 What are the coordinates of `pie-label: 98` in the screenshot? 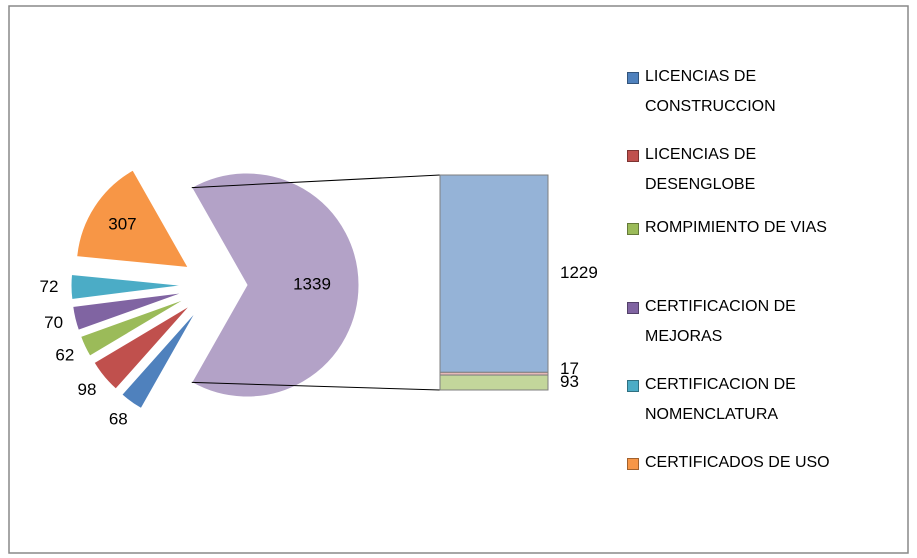 It's located at (87, 389).